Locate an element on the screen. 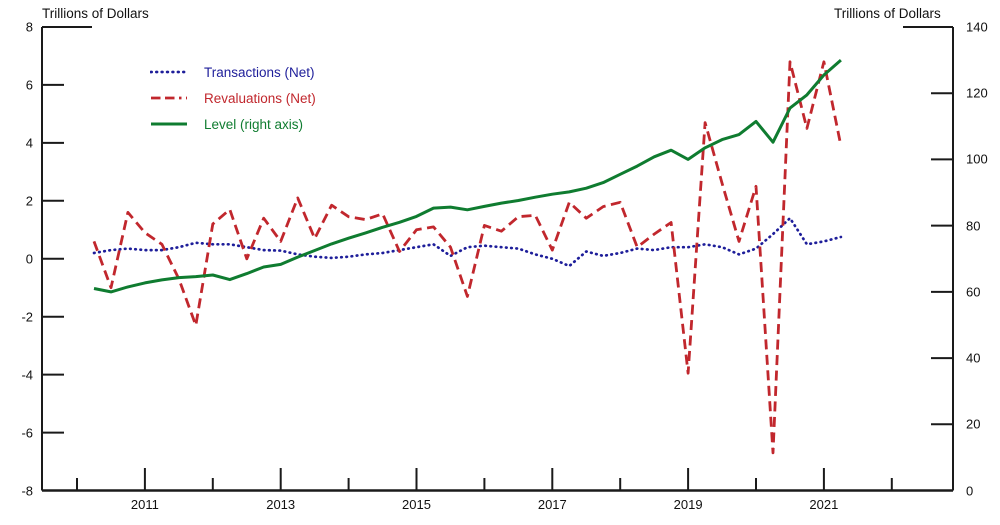 The height and width of the screenshot is (525, 1000). transactions-line is located at coordinates (467, 242).